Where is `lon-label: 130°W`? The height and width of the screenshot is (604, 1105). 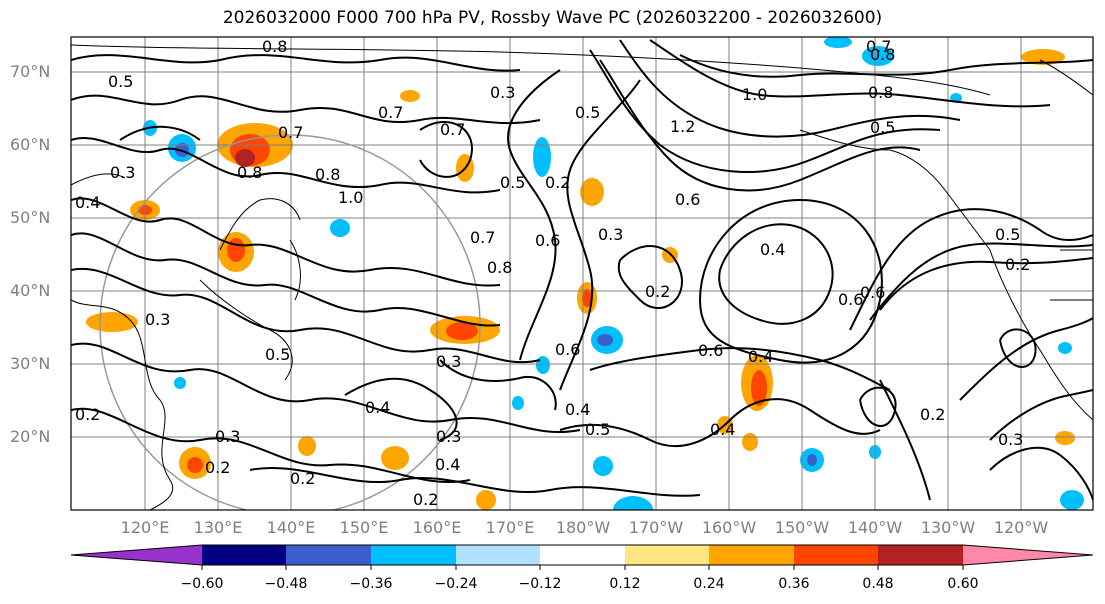
lon-label: 130°W is located at coordinates (948, 527).